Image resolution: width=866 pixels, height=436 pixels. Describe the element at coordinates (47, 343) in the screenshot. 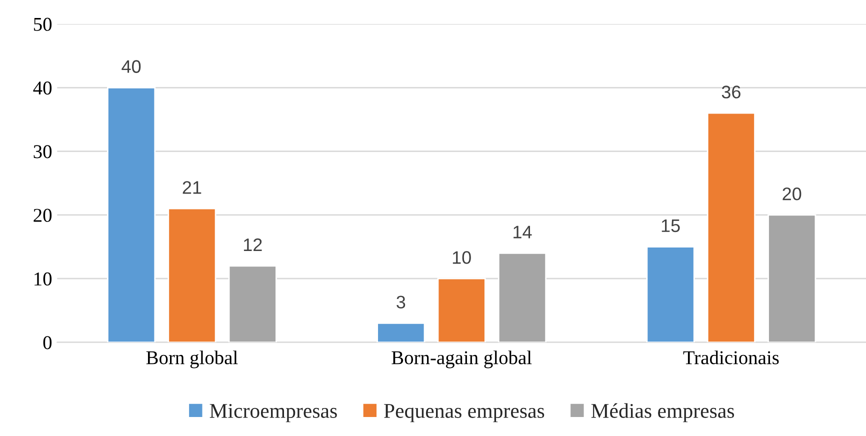

I see `y-tick-label: 0` at that location.